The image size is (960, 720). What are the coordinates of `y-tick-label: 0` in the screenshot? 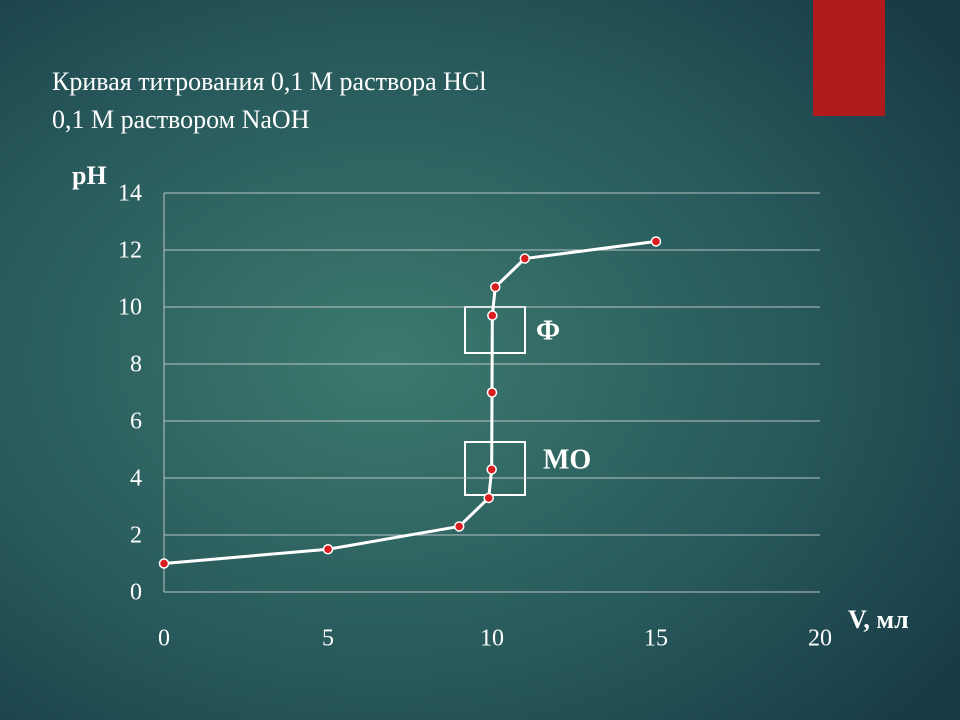 It's located at (136, 593).